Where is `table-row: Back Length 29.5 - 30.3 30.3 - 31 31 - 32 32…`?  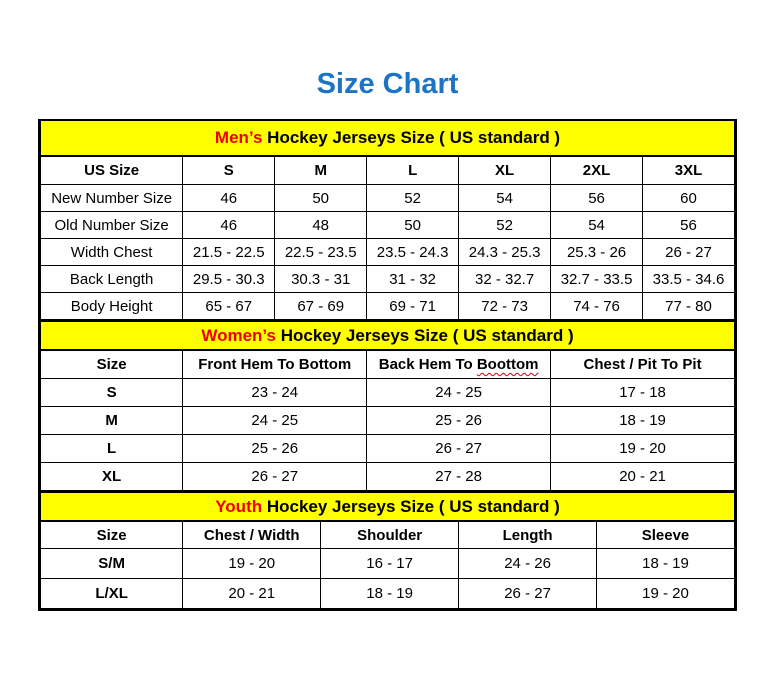
table-row: Back Length 29.5 - 30.3 30.3 - 31 31 - 32 32… is located at coordinates (387, 279).